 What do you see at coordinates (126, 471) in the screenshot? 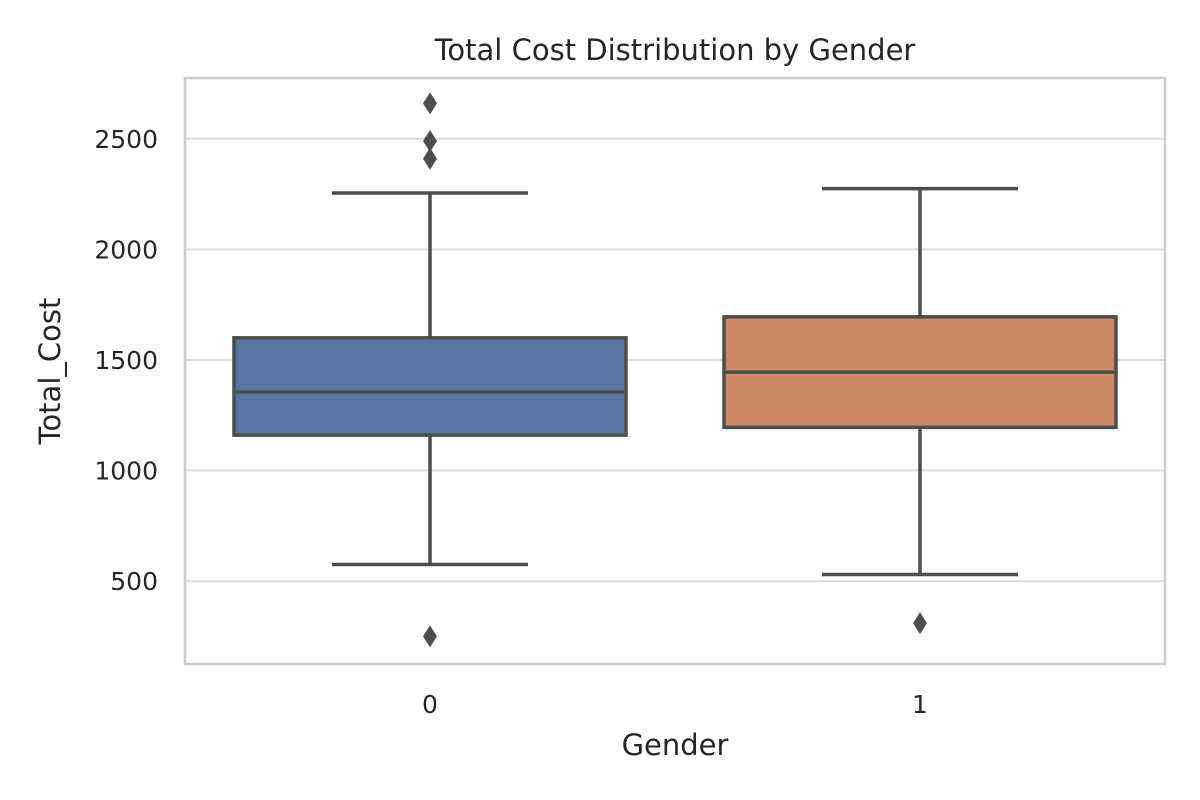
I see `y-tick-label: 1000` at bounding box center [126, 471].